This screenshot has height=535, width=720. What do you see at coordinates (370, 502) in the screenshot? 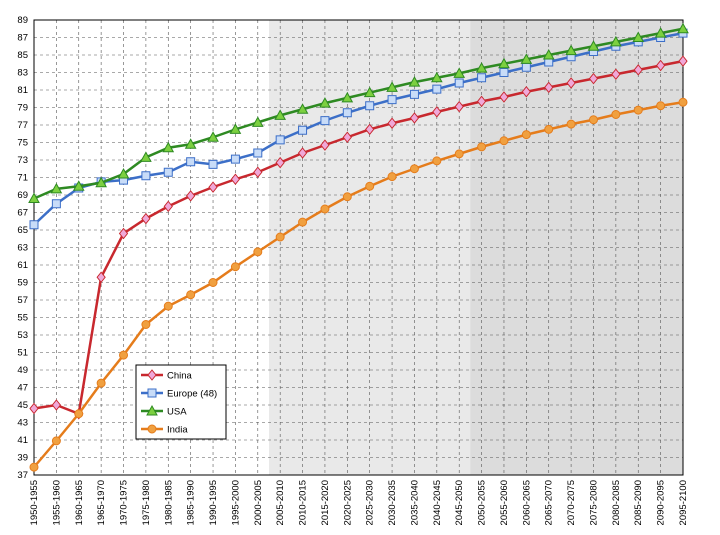
I see `x-tick-label: 2025-2030` at bounding box center [370, 502].